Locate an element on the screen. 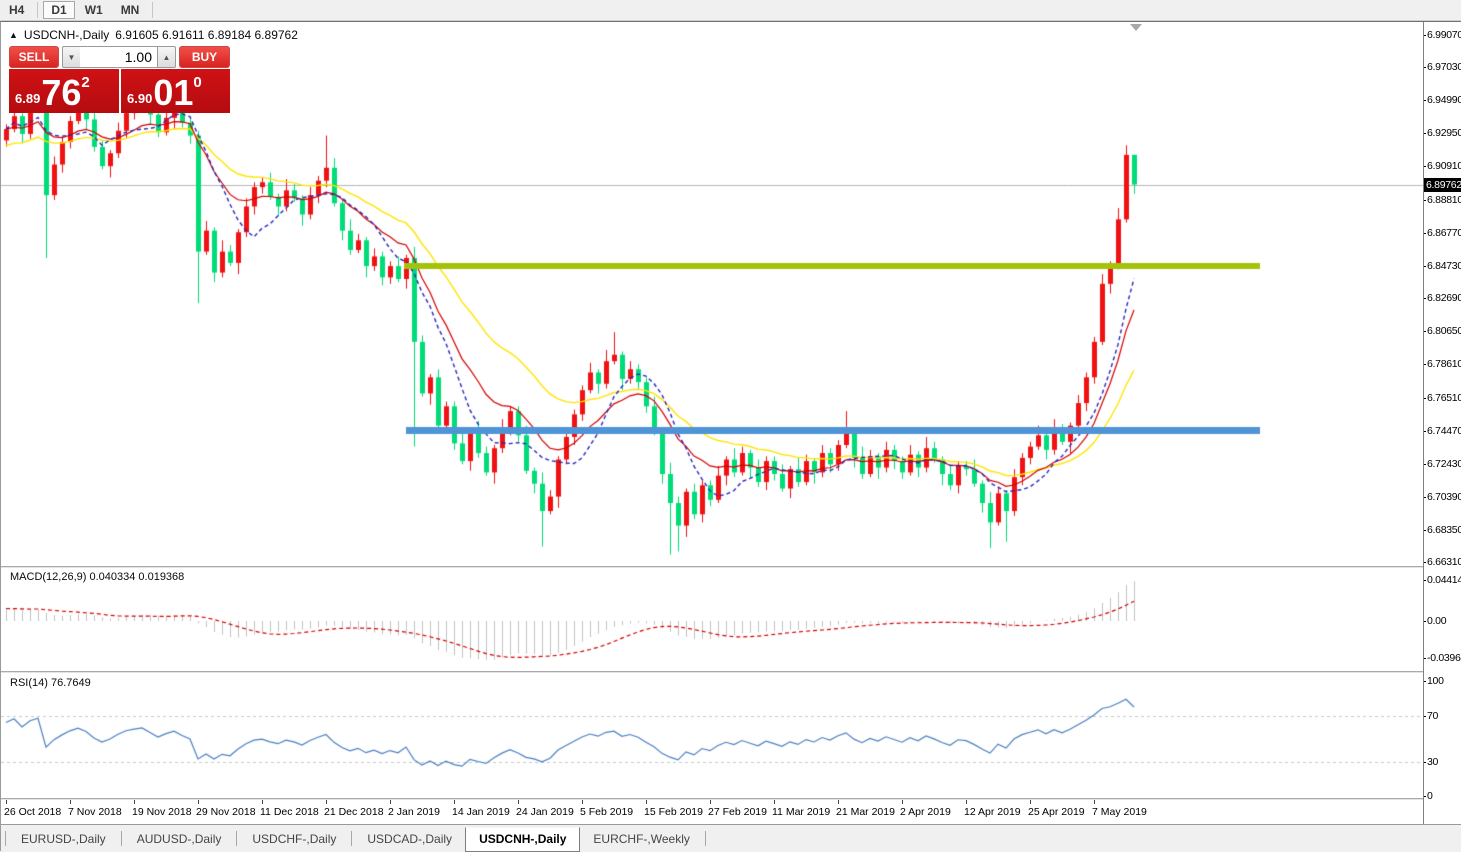  date-axis-label: 7 Nov 2018 is located at coordinates (95, 812).